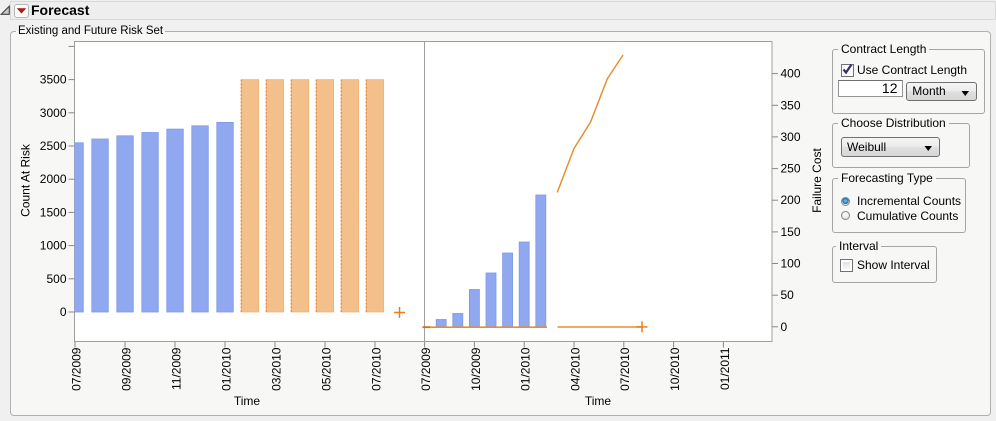  Describe the element at coordinates (675, 369) in the screenshot. I see `svg-text: 10/2010` at that location.